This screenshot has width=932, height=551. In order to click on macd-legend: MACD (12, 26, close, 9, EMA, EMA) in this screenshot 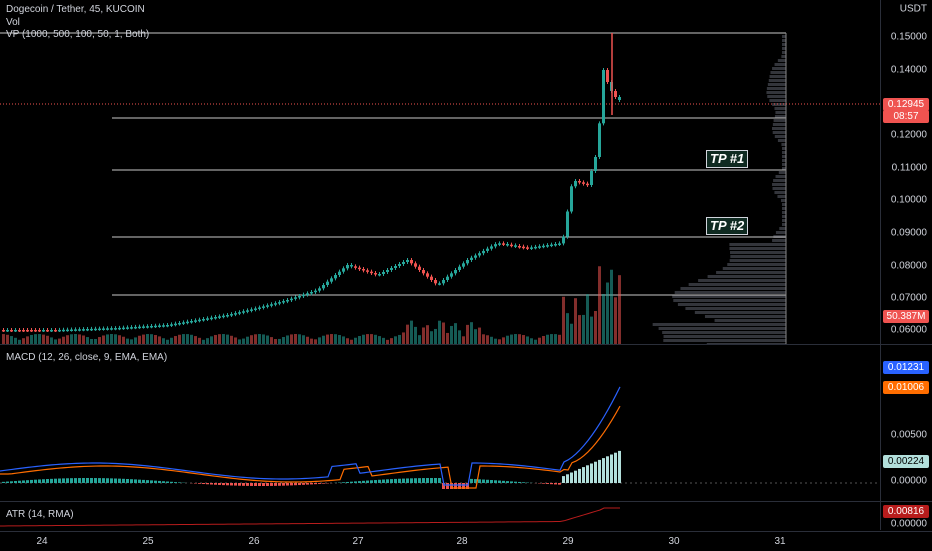, I will do `click(86, 357)`.